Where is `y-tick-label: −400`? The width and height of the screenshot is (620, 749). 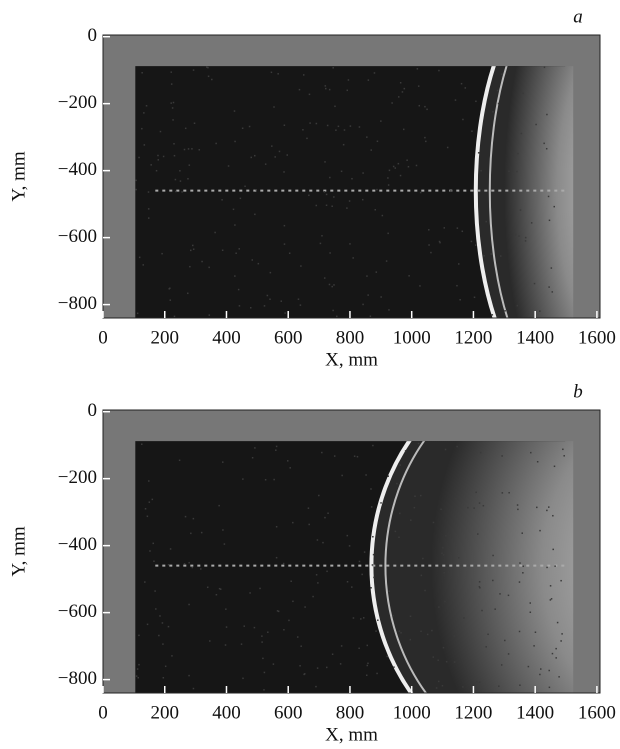 y-tick-label: −400 is located at coordinates (77, 169).